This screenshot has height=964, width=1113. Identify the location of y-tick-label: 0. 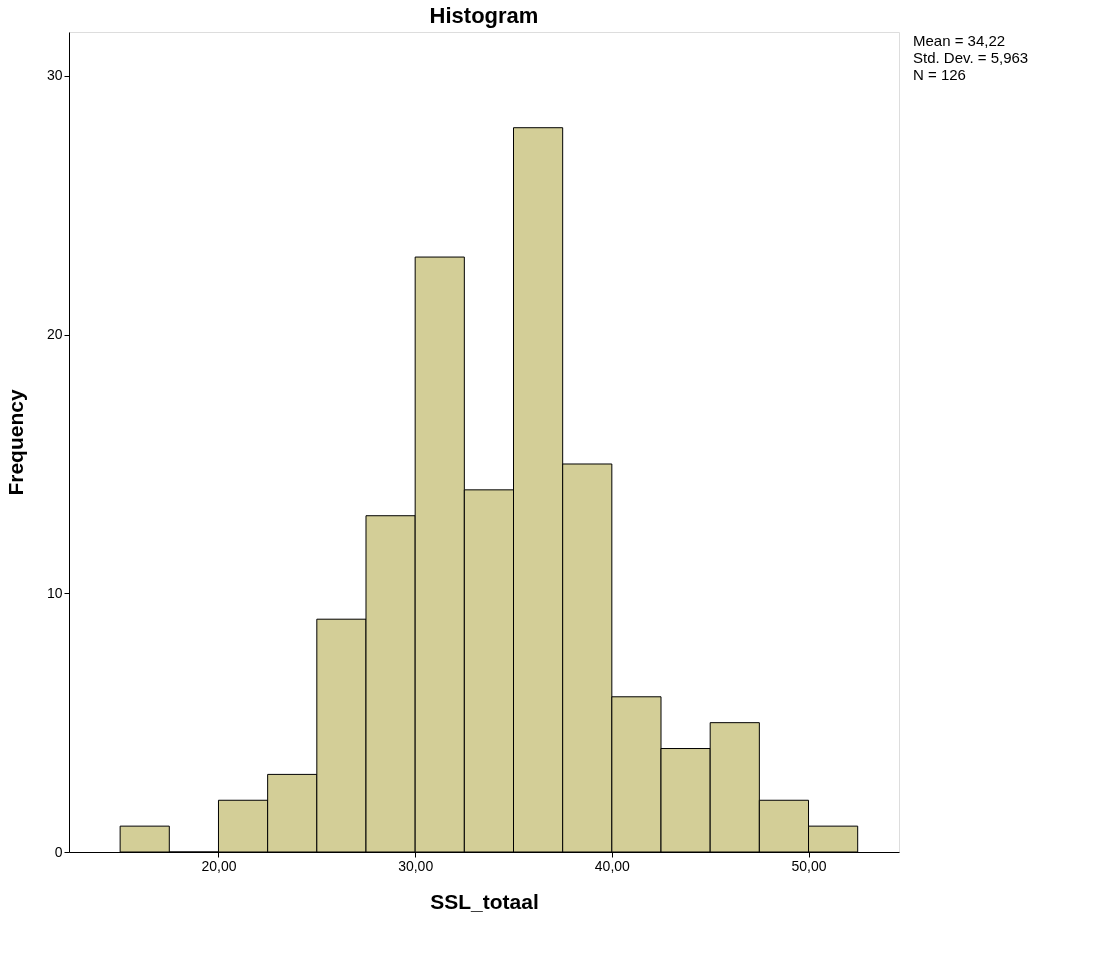
(58, 851).